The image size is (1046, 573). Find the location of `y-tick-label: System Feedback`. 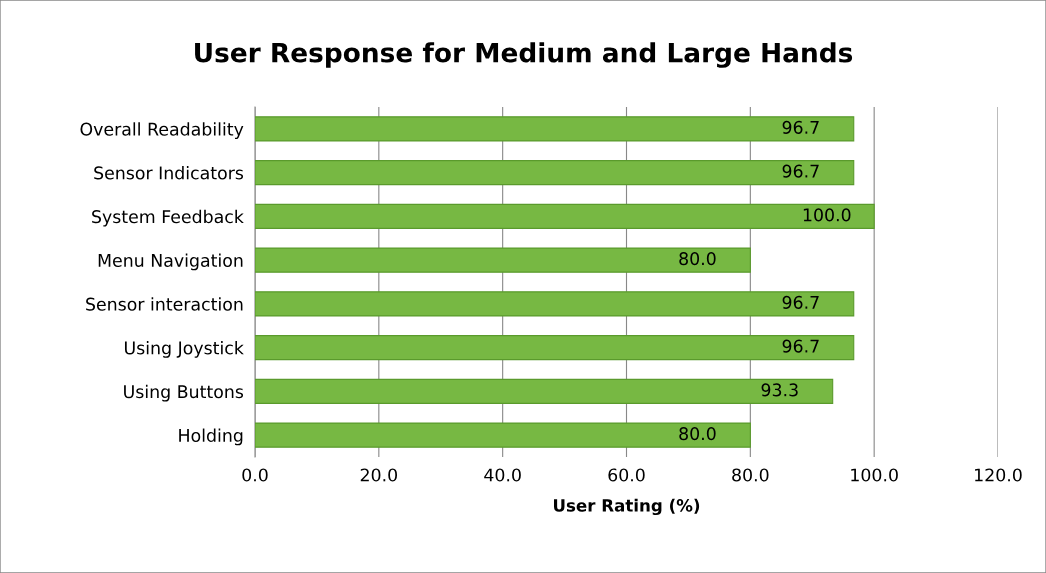

y-tick-label: System Feedback is located at coordinates (168, 218).